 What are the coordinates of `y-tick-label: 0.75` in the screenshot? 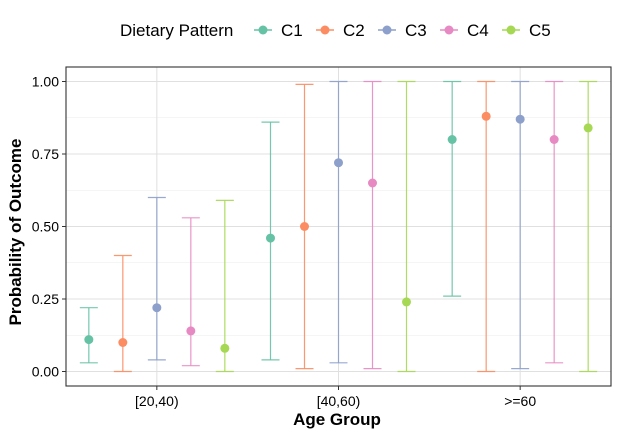 It's located at (45, 154).